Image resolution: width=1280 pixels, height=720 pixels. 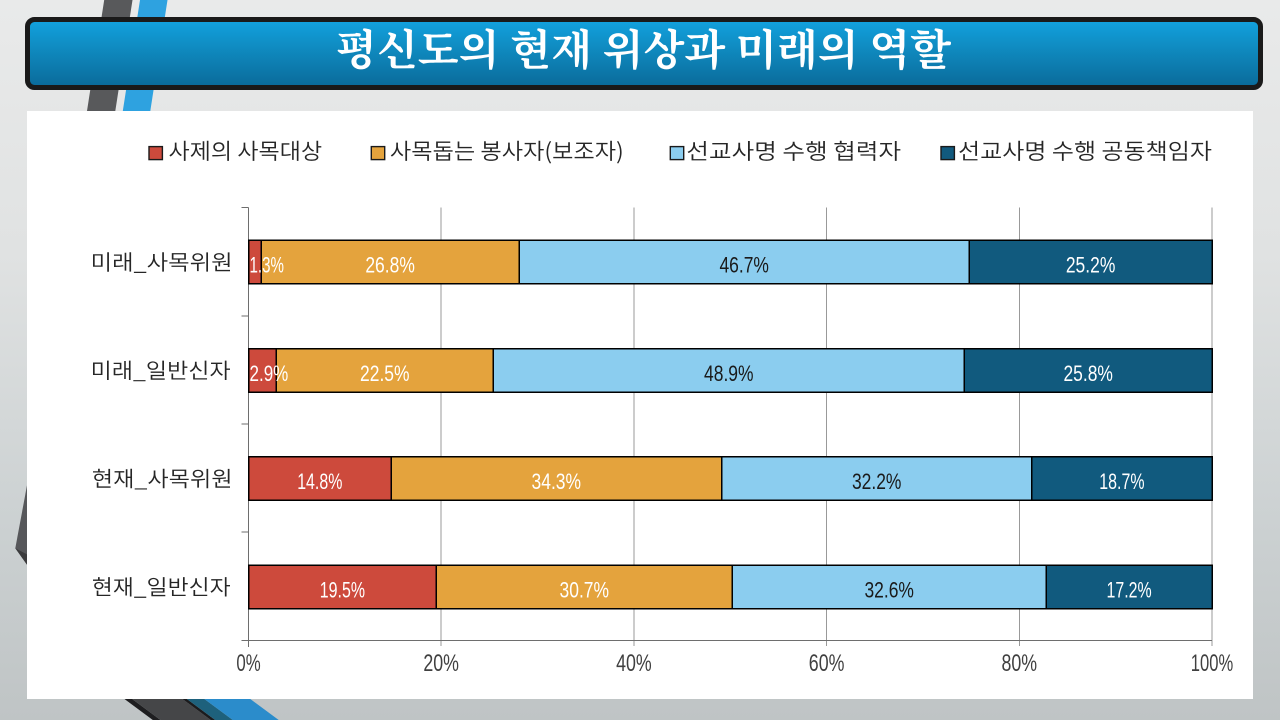 I want to click on svg-text: 25.2%, so click(x=1091, y=265).